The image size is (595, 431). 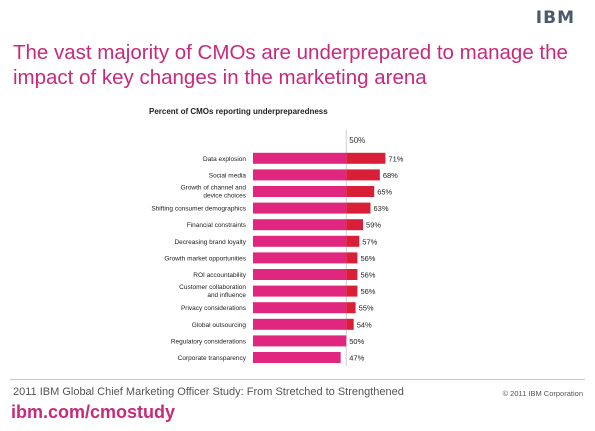 I want to click on category-label: ROI accountability, so click(x=219, y=275).